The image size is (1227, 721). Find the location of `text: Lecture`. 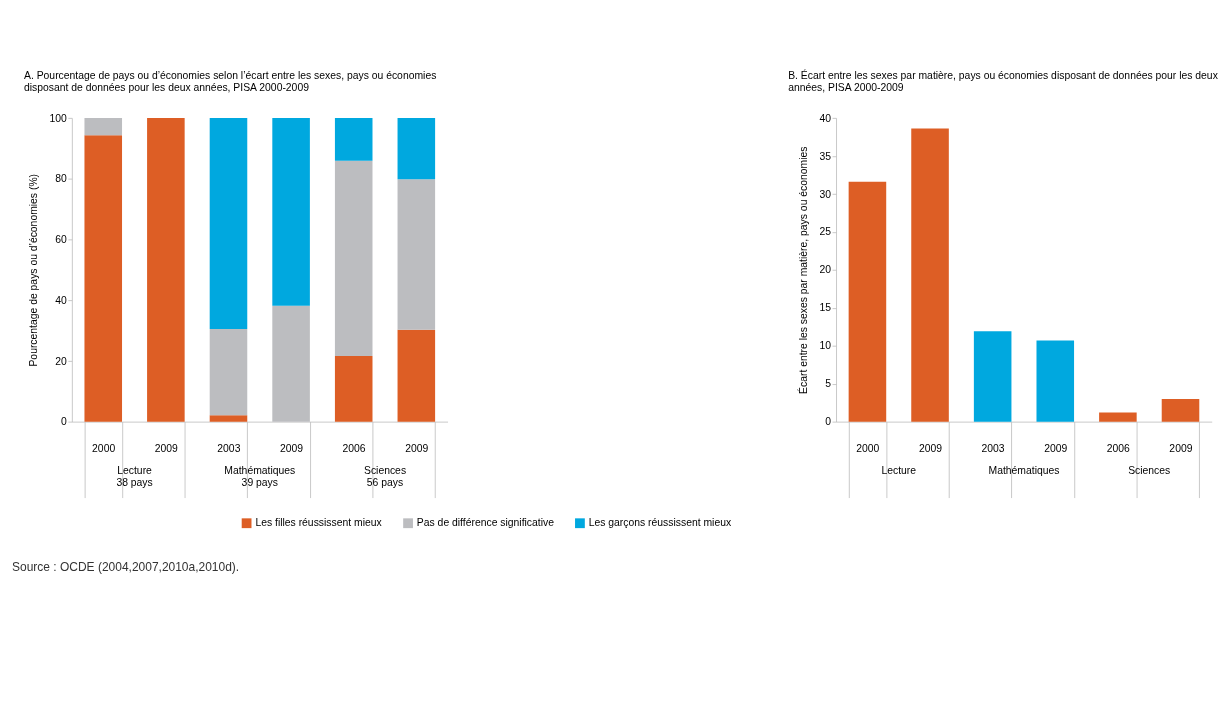

text: Lecture is located at coordinates (899, 470).